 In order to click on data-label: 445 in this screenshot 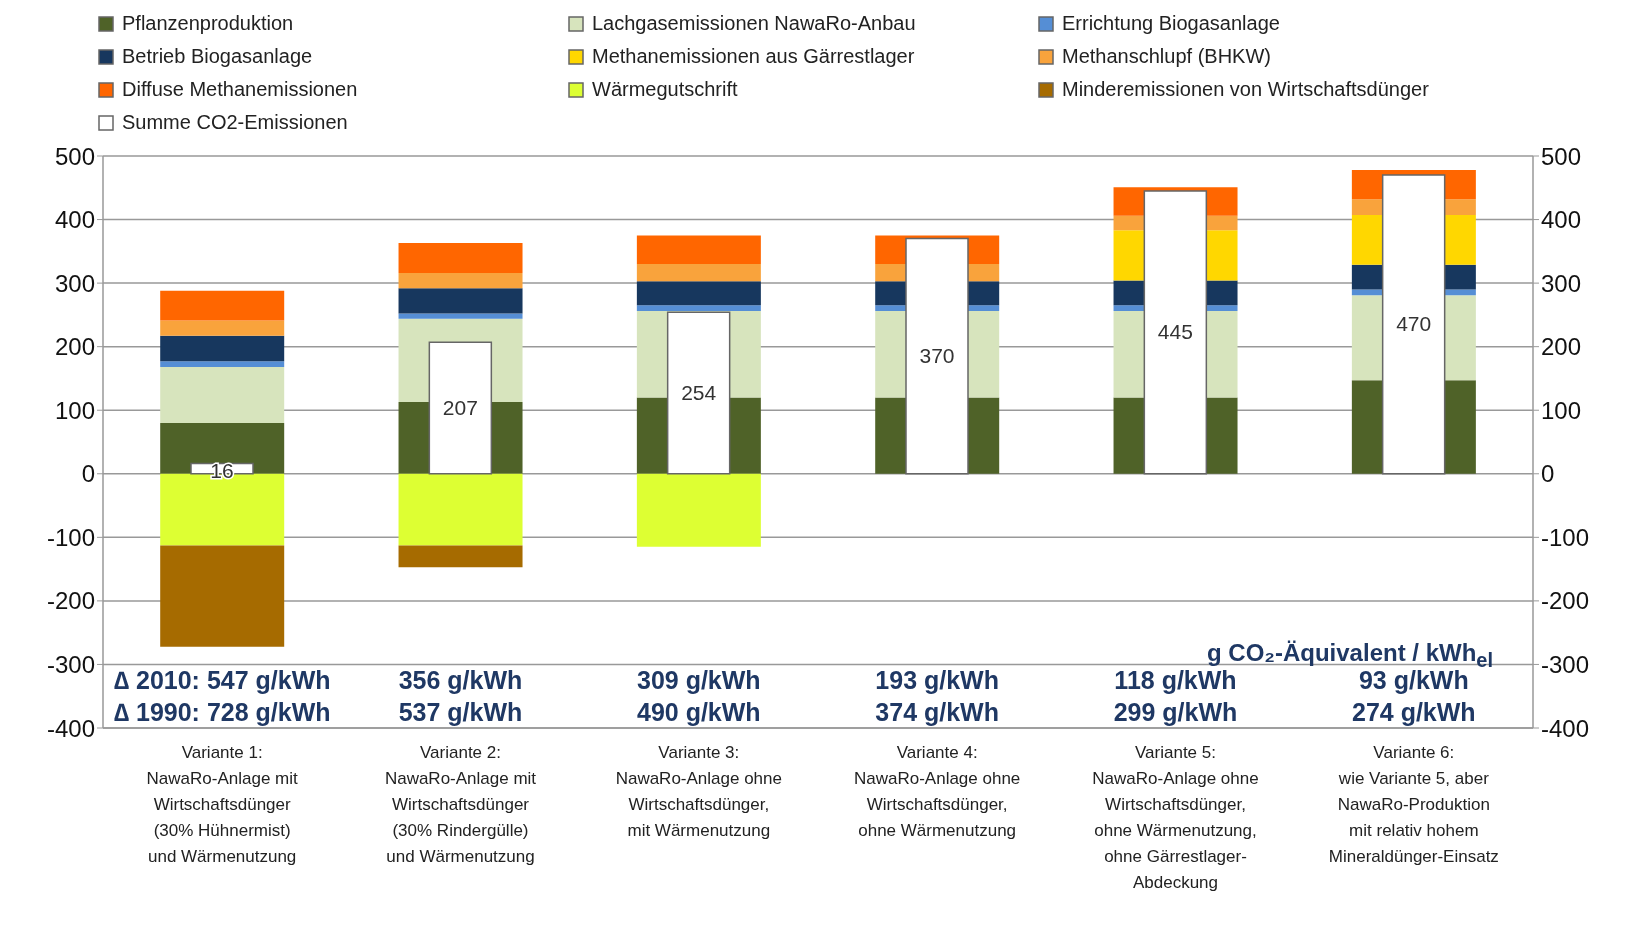, I will do `click(1175, 332)`.